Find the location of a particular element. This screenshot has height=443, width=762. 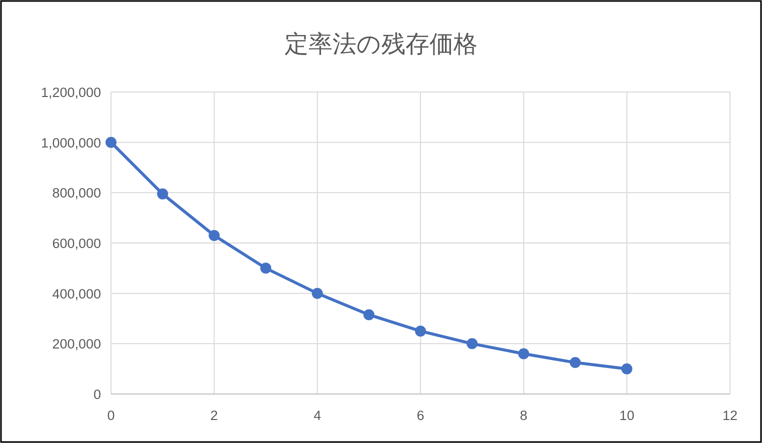

y-tick-label: 400,000 is located at coordinates (76, 294).